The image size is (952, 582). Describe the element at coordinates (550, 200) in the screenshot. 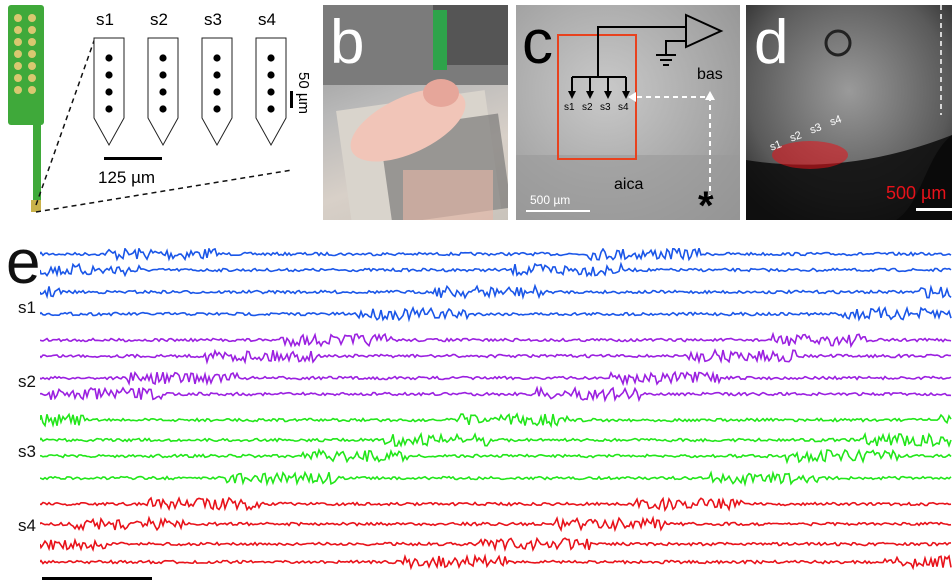

I see `scale-label-c: 500 µm` at that location.